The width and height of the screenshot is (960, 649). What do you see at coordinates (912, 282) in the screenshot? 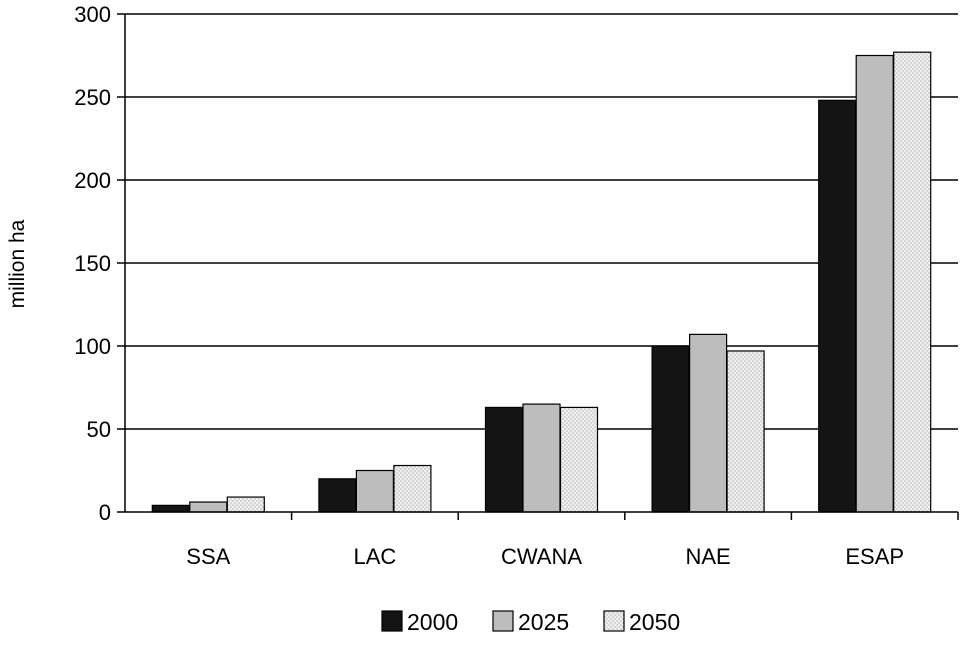
I see `bar-esap-2050` at bounding box center [912, 282].